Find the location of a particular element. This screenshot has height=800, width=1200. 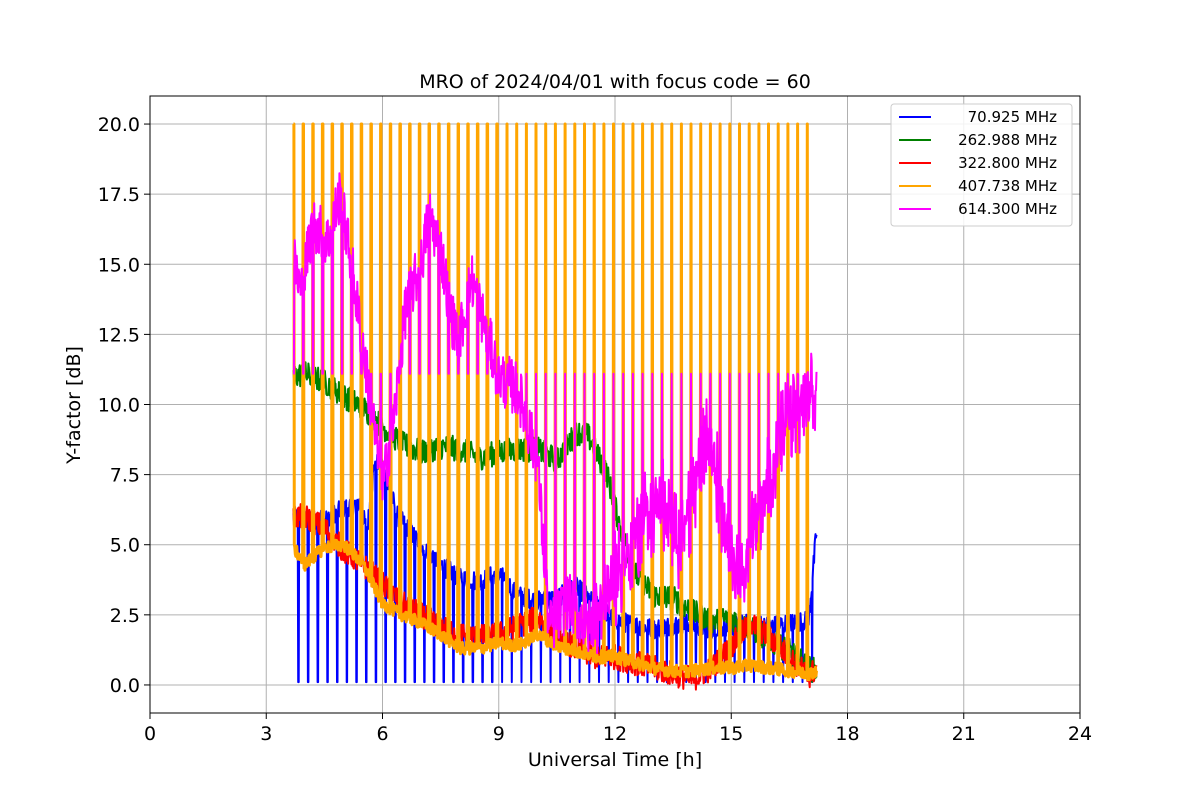

y-tick-label: 20.0 is located at coordinates (119, 125).